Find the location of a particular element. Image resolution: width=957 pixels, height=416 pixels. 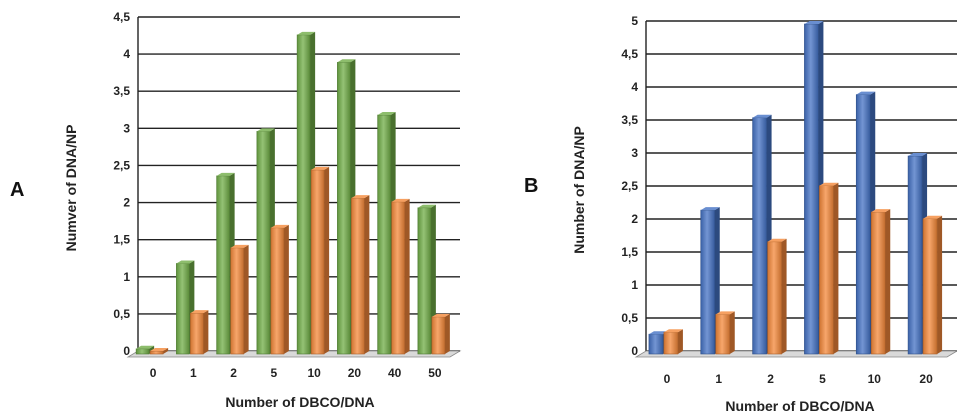

y-tick-label: 1 is located at coordinates (634, 285).